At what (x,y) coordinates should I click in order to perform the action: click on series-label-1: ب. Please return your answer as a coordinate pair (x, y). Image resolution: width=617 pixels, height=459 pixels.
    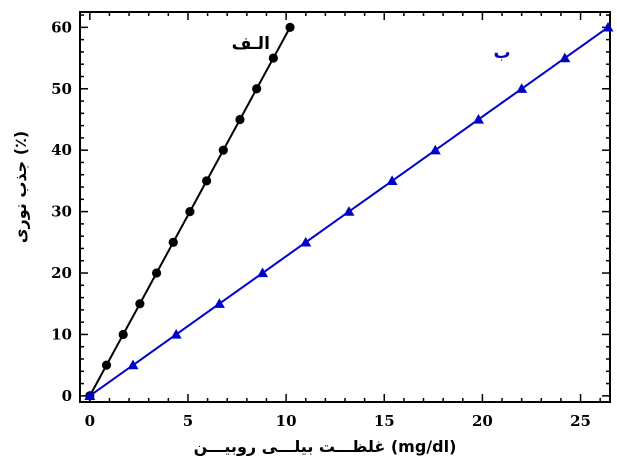
    Looking at the image, I should click on (501, 53).